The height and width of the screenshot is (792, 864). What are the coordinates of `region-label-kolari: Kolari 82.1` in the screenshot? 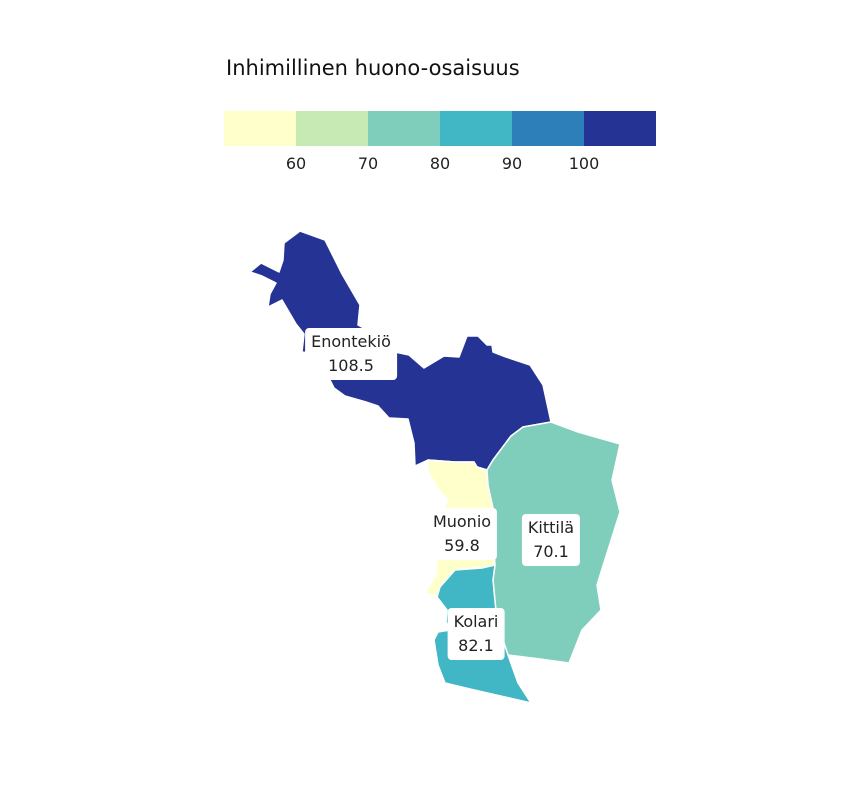 It's located at (476, 634).